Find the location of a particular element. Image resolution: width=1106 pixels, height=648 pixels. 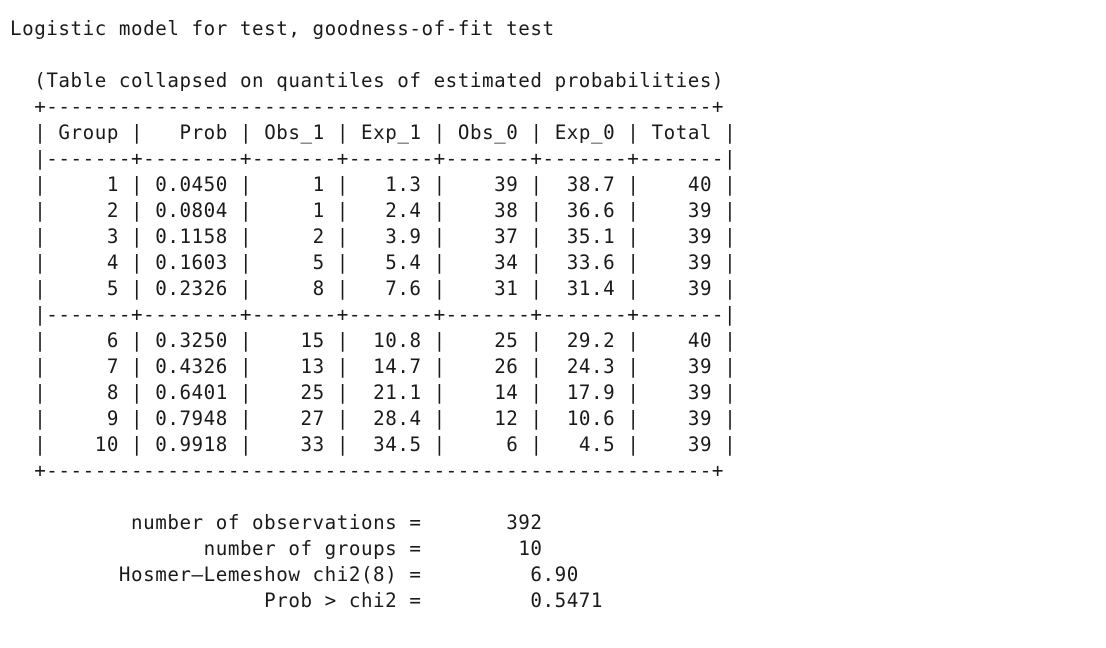

cell-obs-0: 34 is located at coordinates (506, 262).